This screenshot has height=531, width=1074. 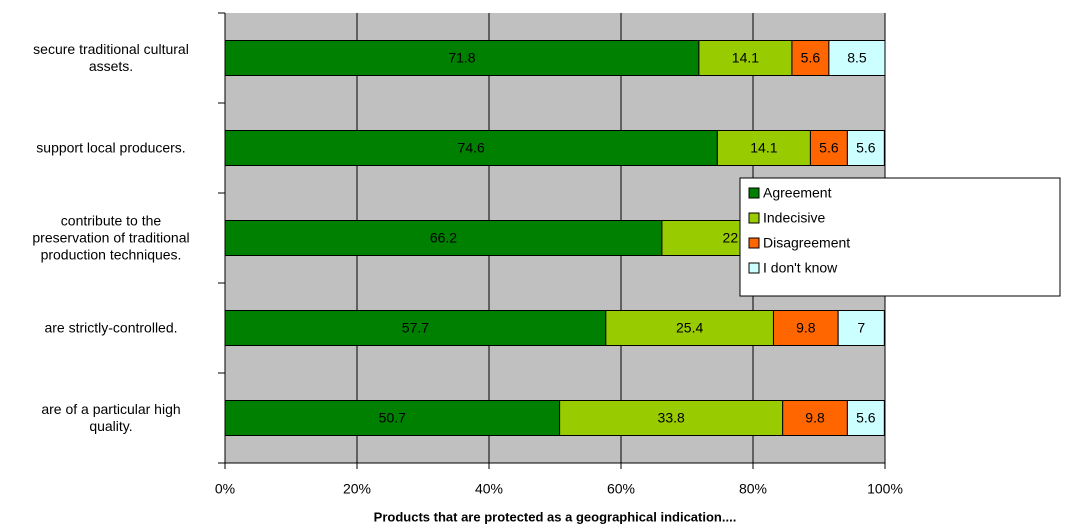 I want to click on legend, so click(x=900, y=237).